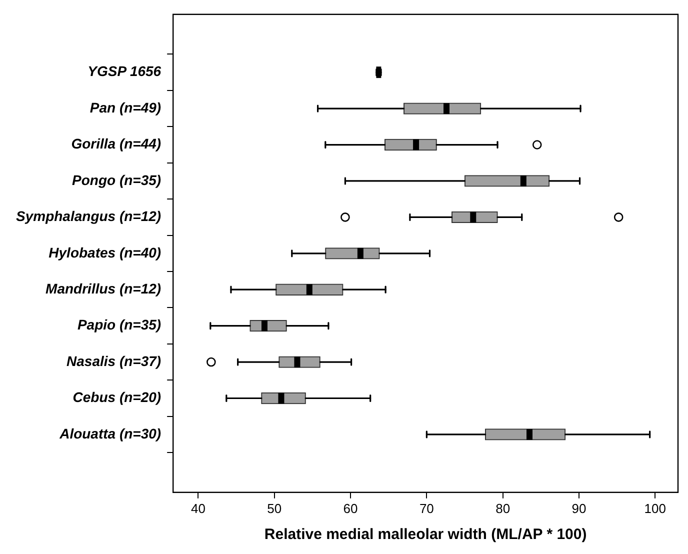  Describe the element at coordinates (116, 144) in the screenshot. I see `y-tick-label: Gorilla (n=44)` at that location.